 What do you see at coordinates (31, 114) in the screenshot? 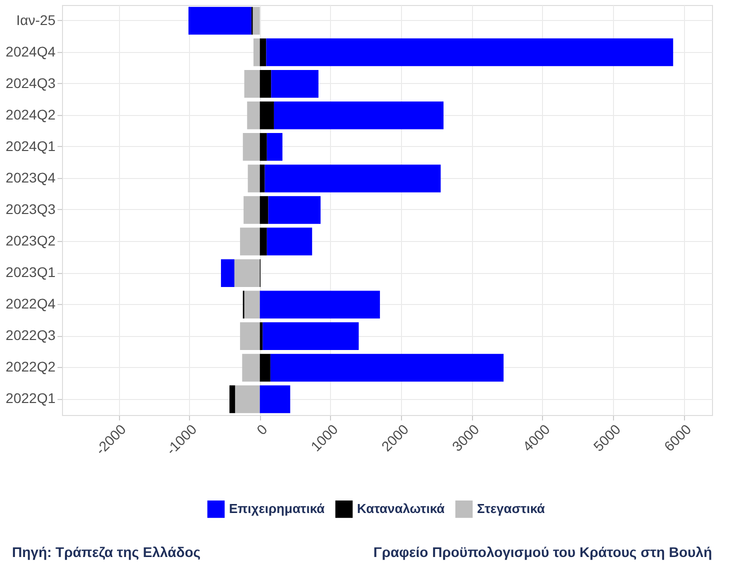
I see `y-tick-label: 2024Q2` at bounding box center [31, 114].